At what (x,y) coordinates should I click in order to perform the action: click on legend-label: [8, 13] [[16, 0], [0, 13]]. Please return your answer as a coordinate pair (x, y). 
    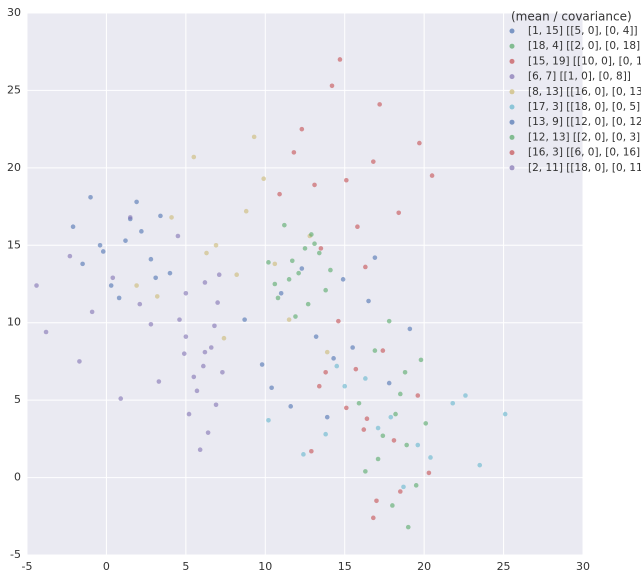
    Looking at the image, I should click on (584, 92).